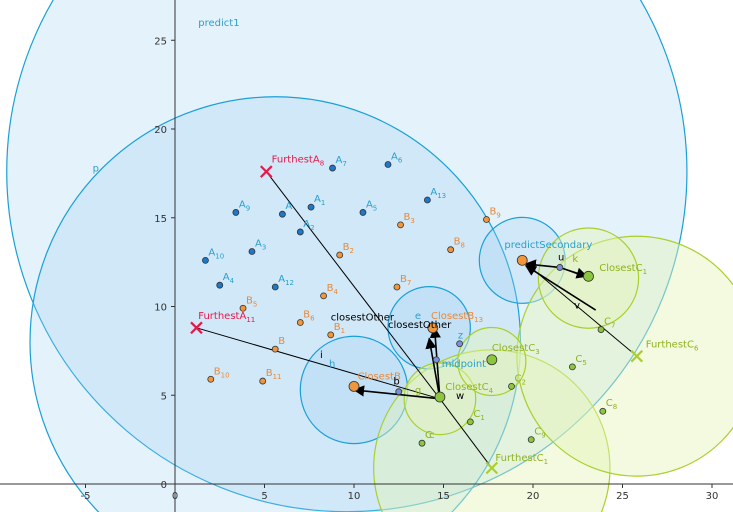 The height and width of the screenshot is (512, 733). What do you see at coordinates (379, 376) in the screenshot?
I see `label-closestb: ClosestB` at bounding box center [379, 376].